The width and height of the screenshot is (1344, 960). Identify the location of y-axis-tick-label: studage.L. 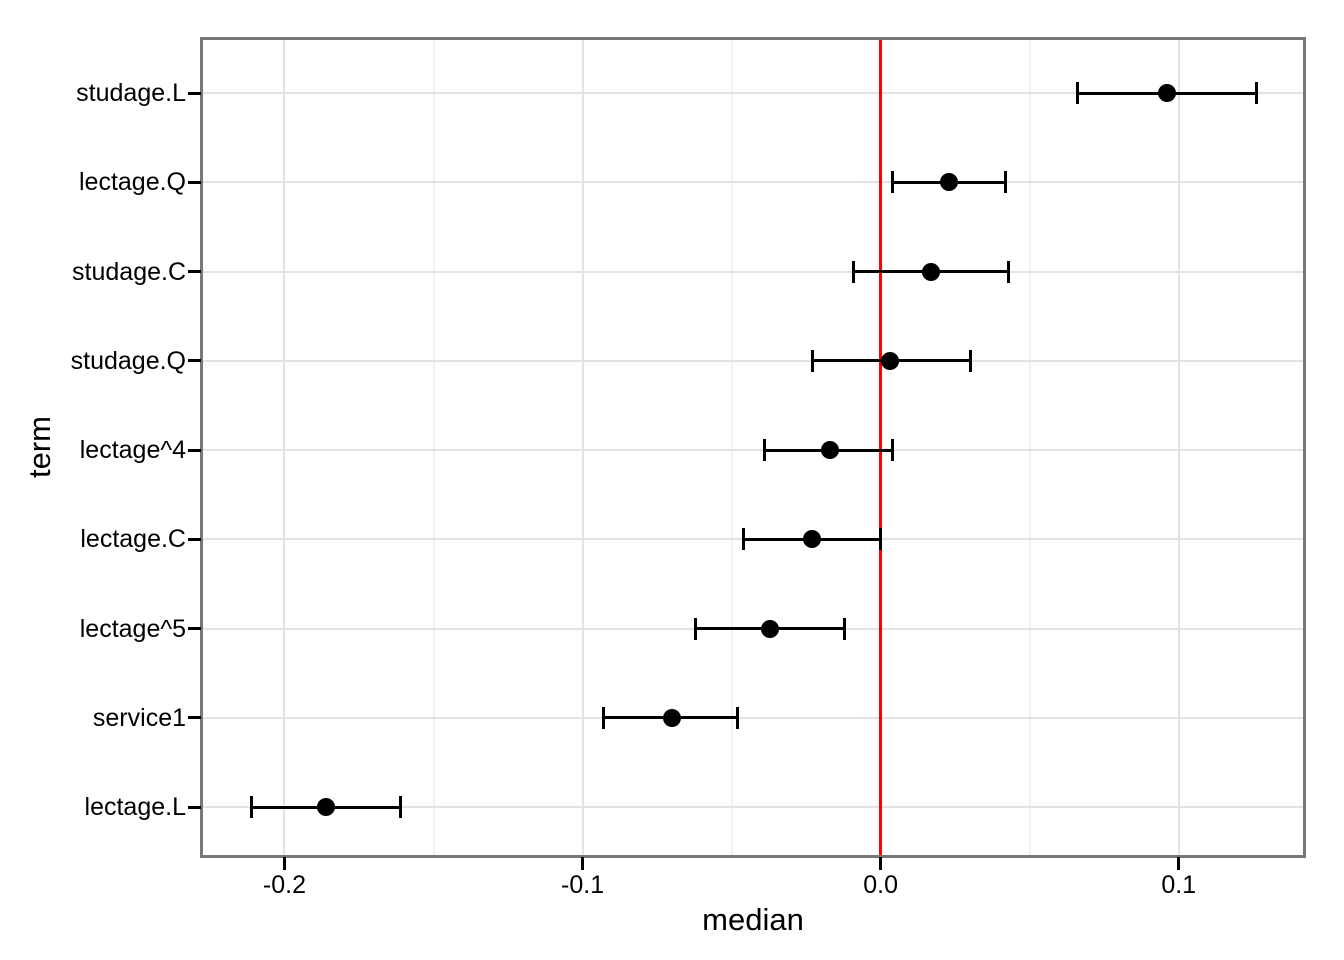
(131, 93).